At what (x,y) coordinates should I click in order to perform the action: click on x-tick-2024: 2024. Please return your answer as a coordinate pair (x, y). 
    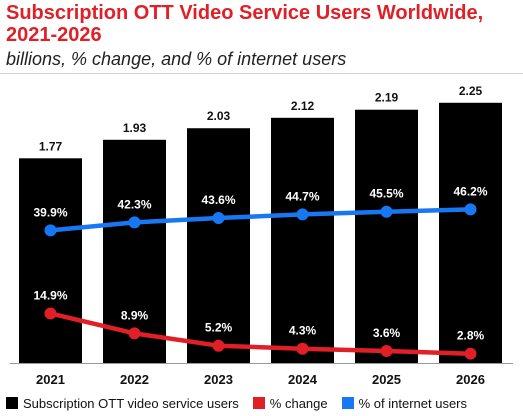
    Looking at the image, I should click on (303, 379).